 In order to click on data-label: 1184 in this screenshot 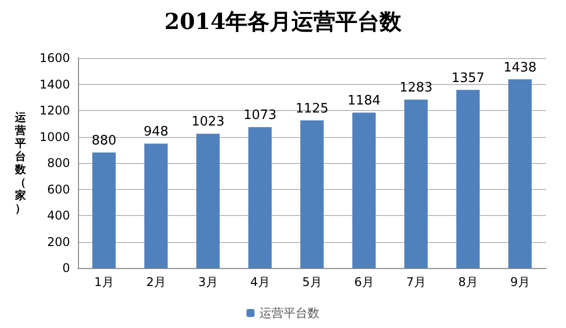, I will do `click(364, 101)`.